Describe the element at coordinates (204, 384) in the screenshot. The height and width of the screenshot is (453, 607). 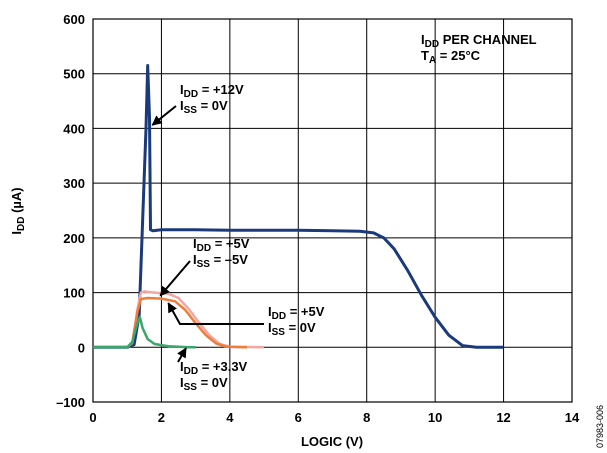
I see `annotation-4-line-2: ISS = 0V` at that location.